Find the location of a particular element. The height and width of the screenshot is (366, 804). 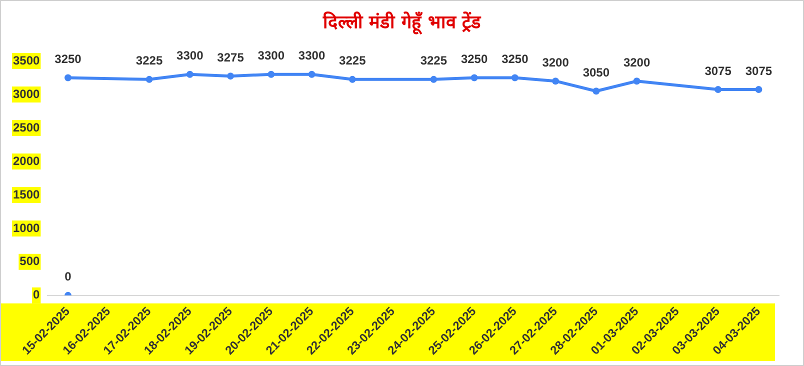

y-tick-label: 2500 is located at coordinates (26, 127).